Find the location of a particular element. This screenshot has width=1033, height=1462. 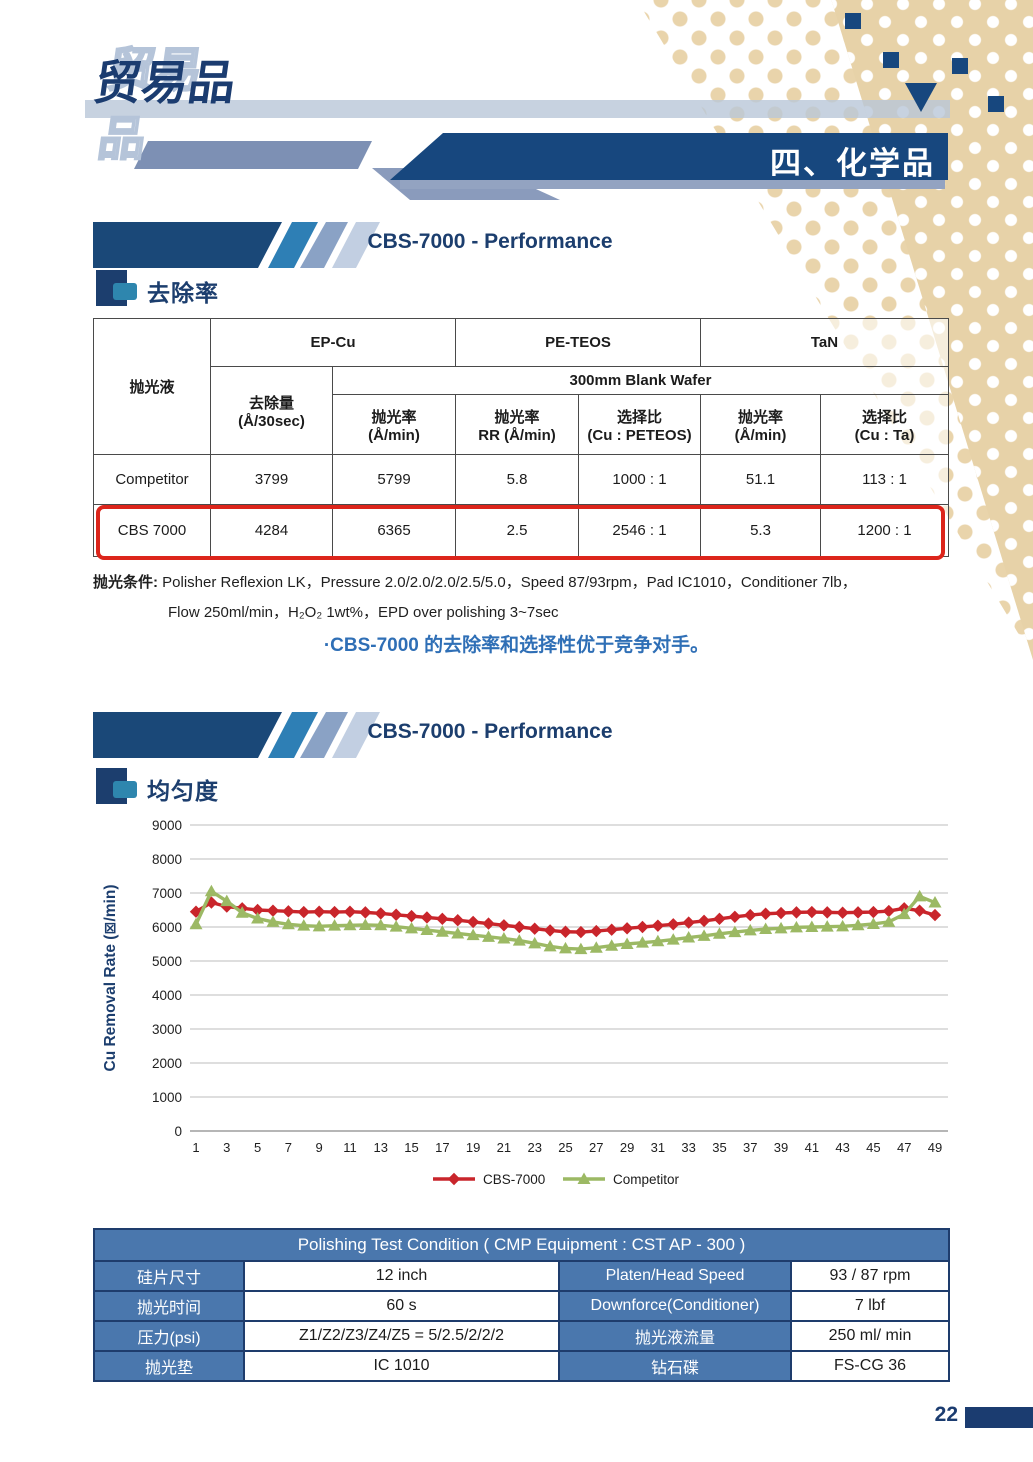

x-tick-label: 29 is located at coordinates (627, 1147).